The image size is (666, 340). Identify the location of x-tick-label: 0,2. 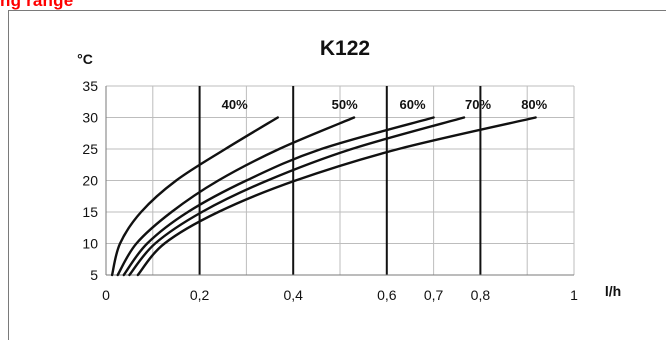
(200, 295).